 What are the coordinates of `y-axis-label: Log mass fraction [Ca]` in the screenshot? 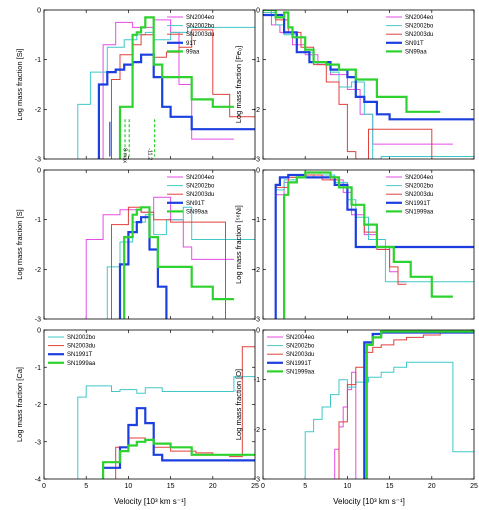 It's located at (19, 404).